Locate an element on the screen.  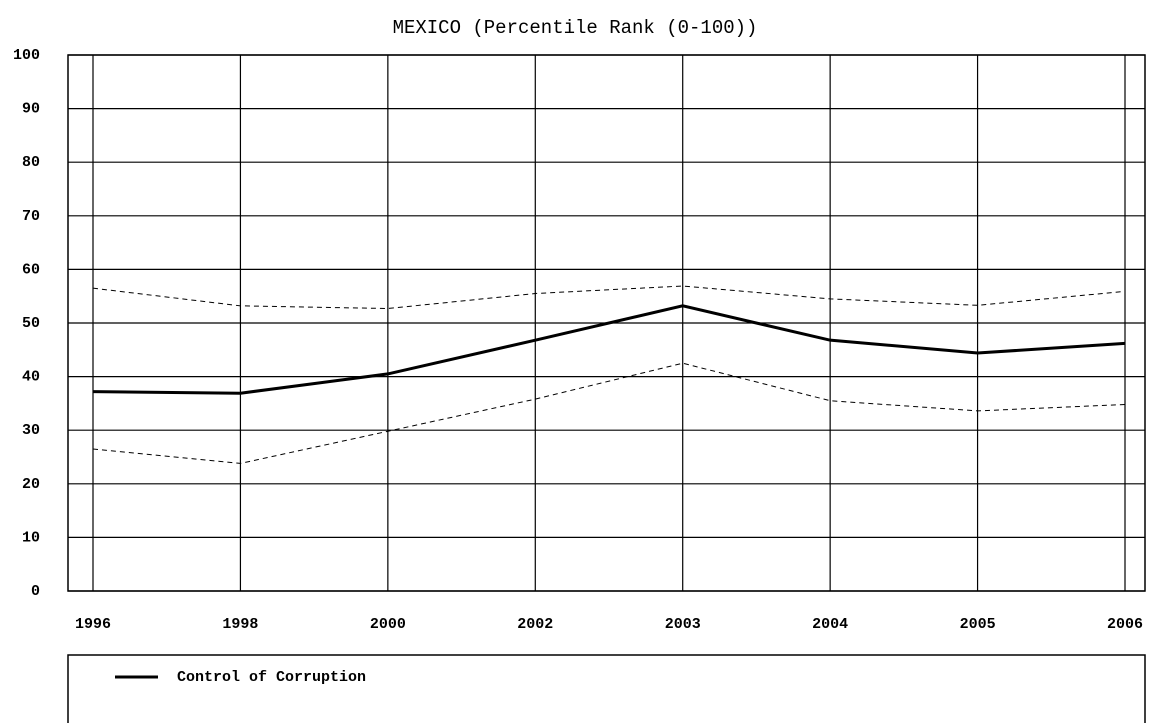
y-tick-label: 100 is located at coordinates (26, 55).